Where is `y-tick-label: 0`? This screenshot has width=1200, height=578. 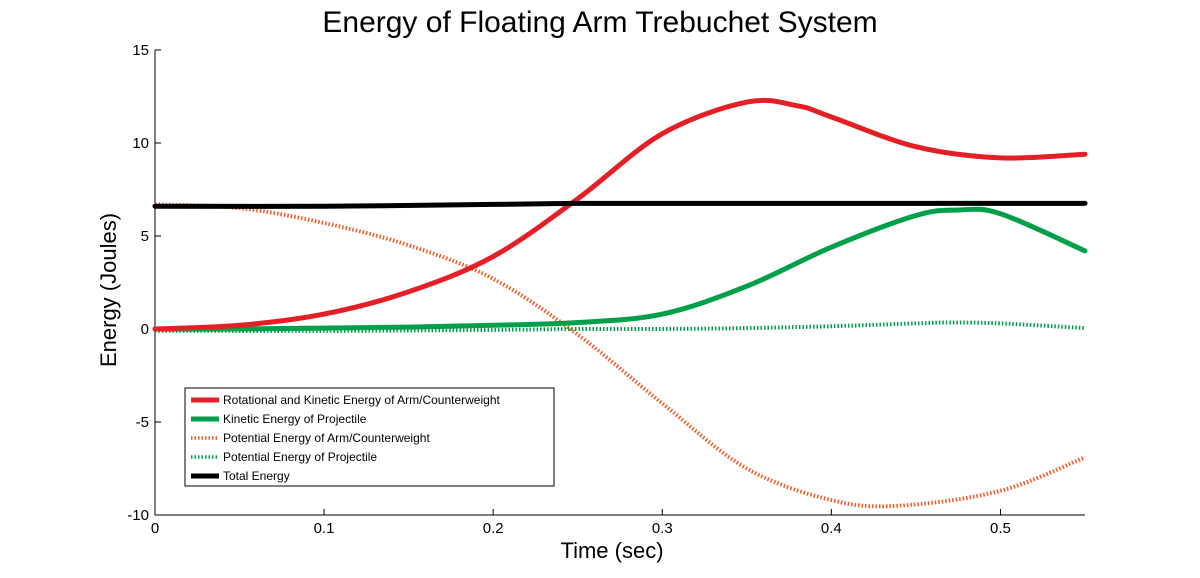 y-tick-label: 0 is located at coordinates (145, 329).